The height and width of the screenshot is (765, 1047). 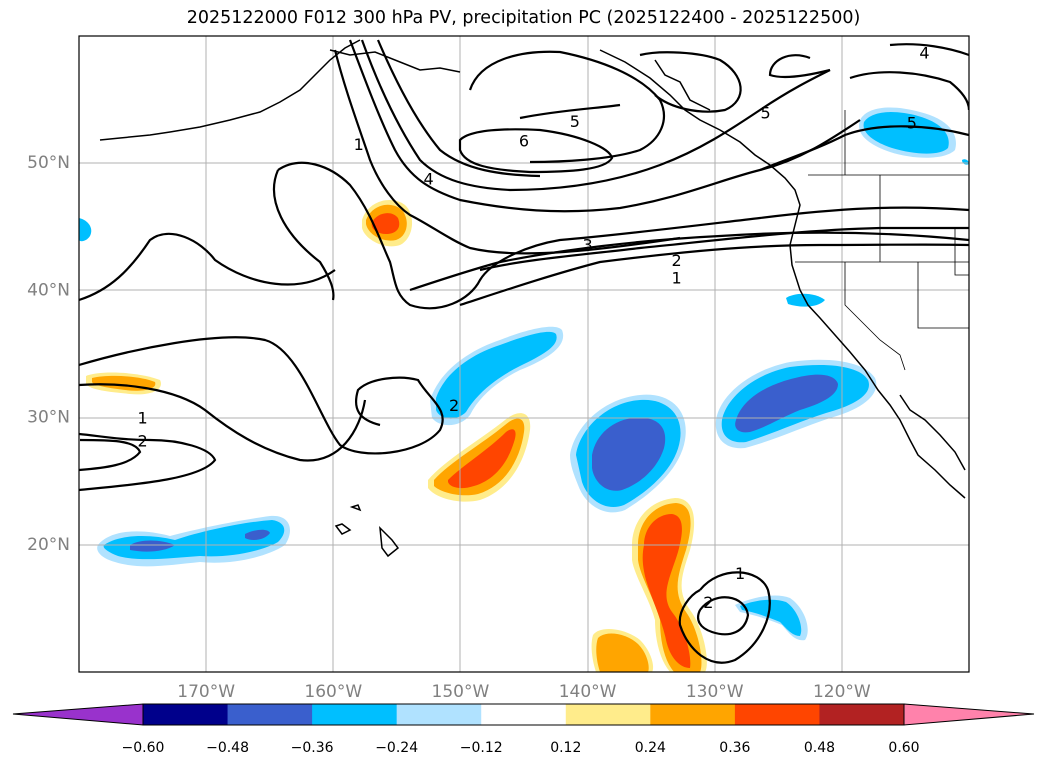 What do you see at coordinates (227, 748) in the screenshot?
I see `colorbar-tick-label: −0.48` at bounding box center [227, 748].